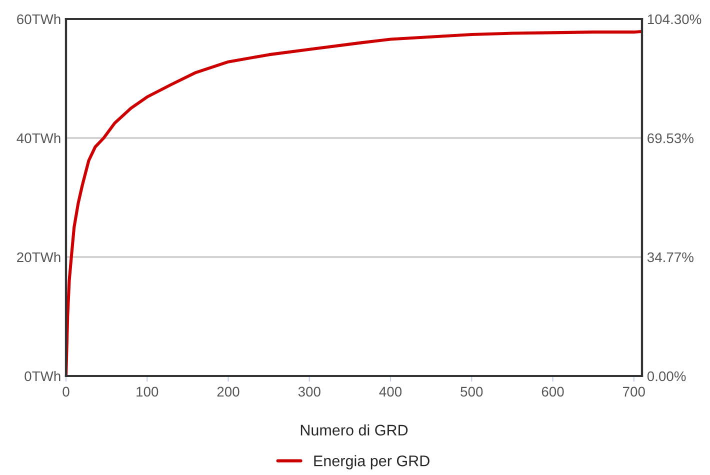  Describe the element at coordinates (390, 391) in the screenshot. I see `x-tick-label: 400` at that location.